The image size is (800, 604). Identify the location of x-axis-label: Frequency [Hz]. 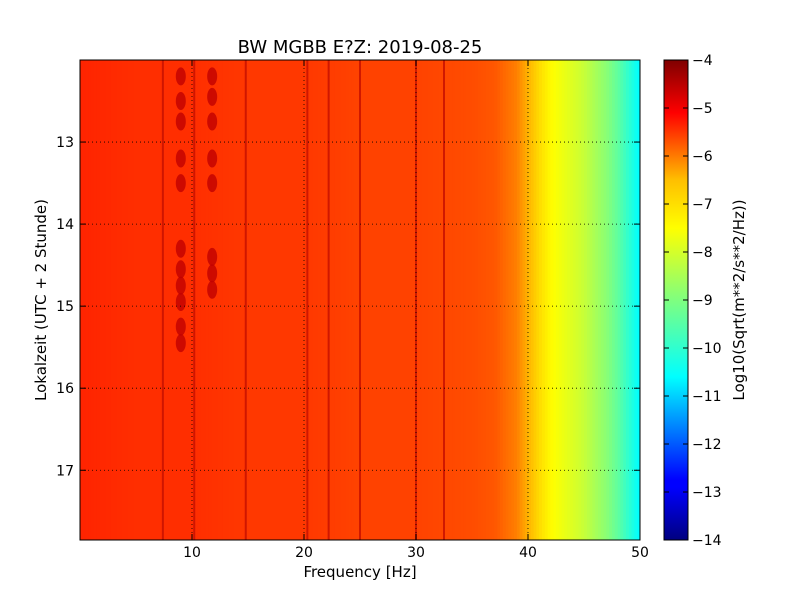
(359, 572).